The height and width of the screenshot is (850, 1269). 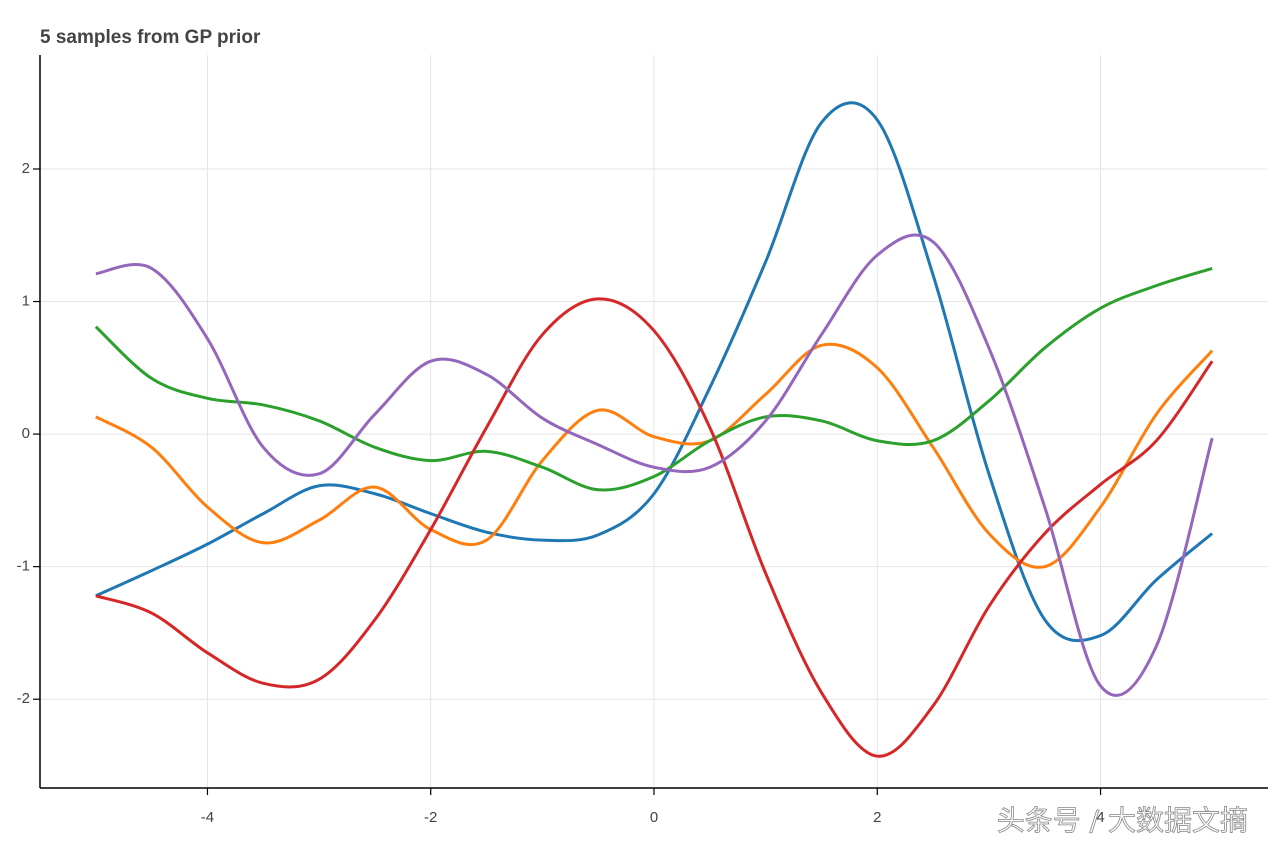 What do you see at coordinates (26, 433) in the screenshot?
I see `y-tick-label: 0` at bounding box center [26, 433].